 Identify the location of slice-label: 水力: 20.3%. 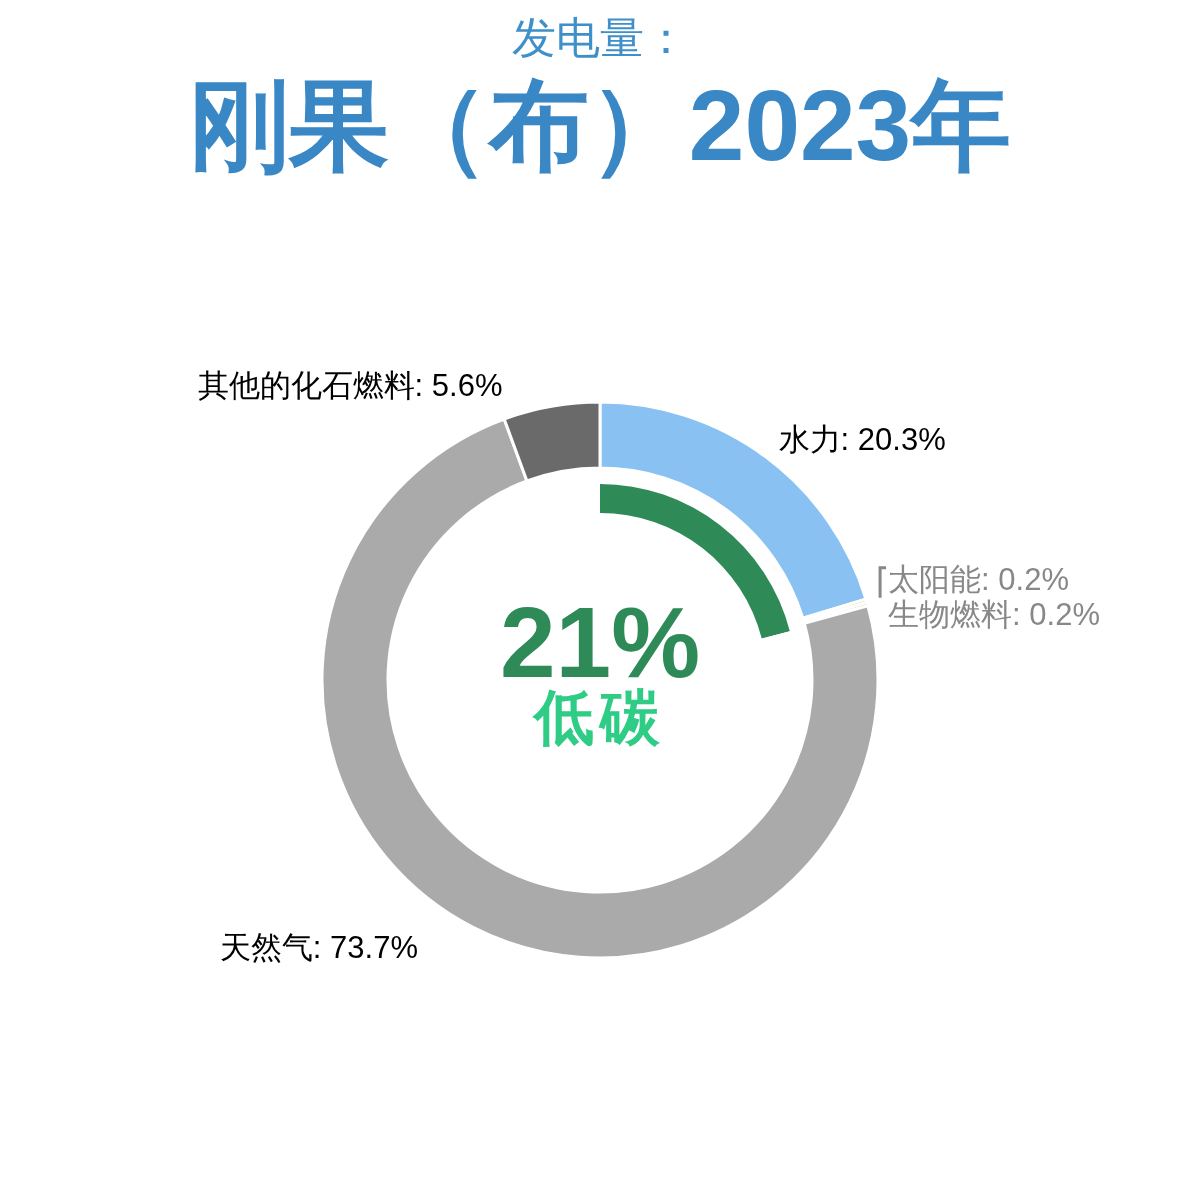
(862, 439).